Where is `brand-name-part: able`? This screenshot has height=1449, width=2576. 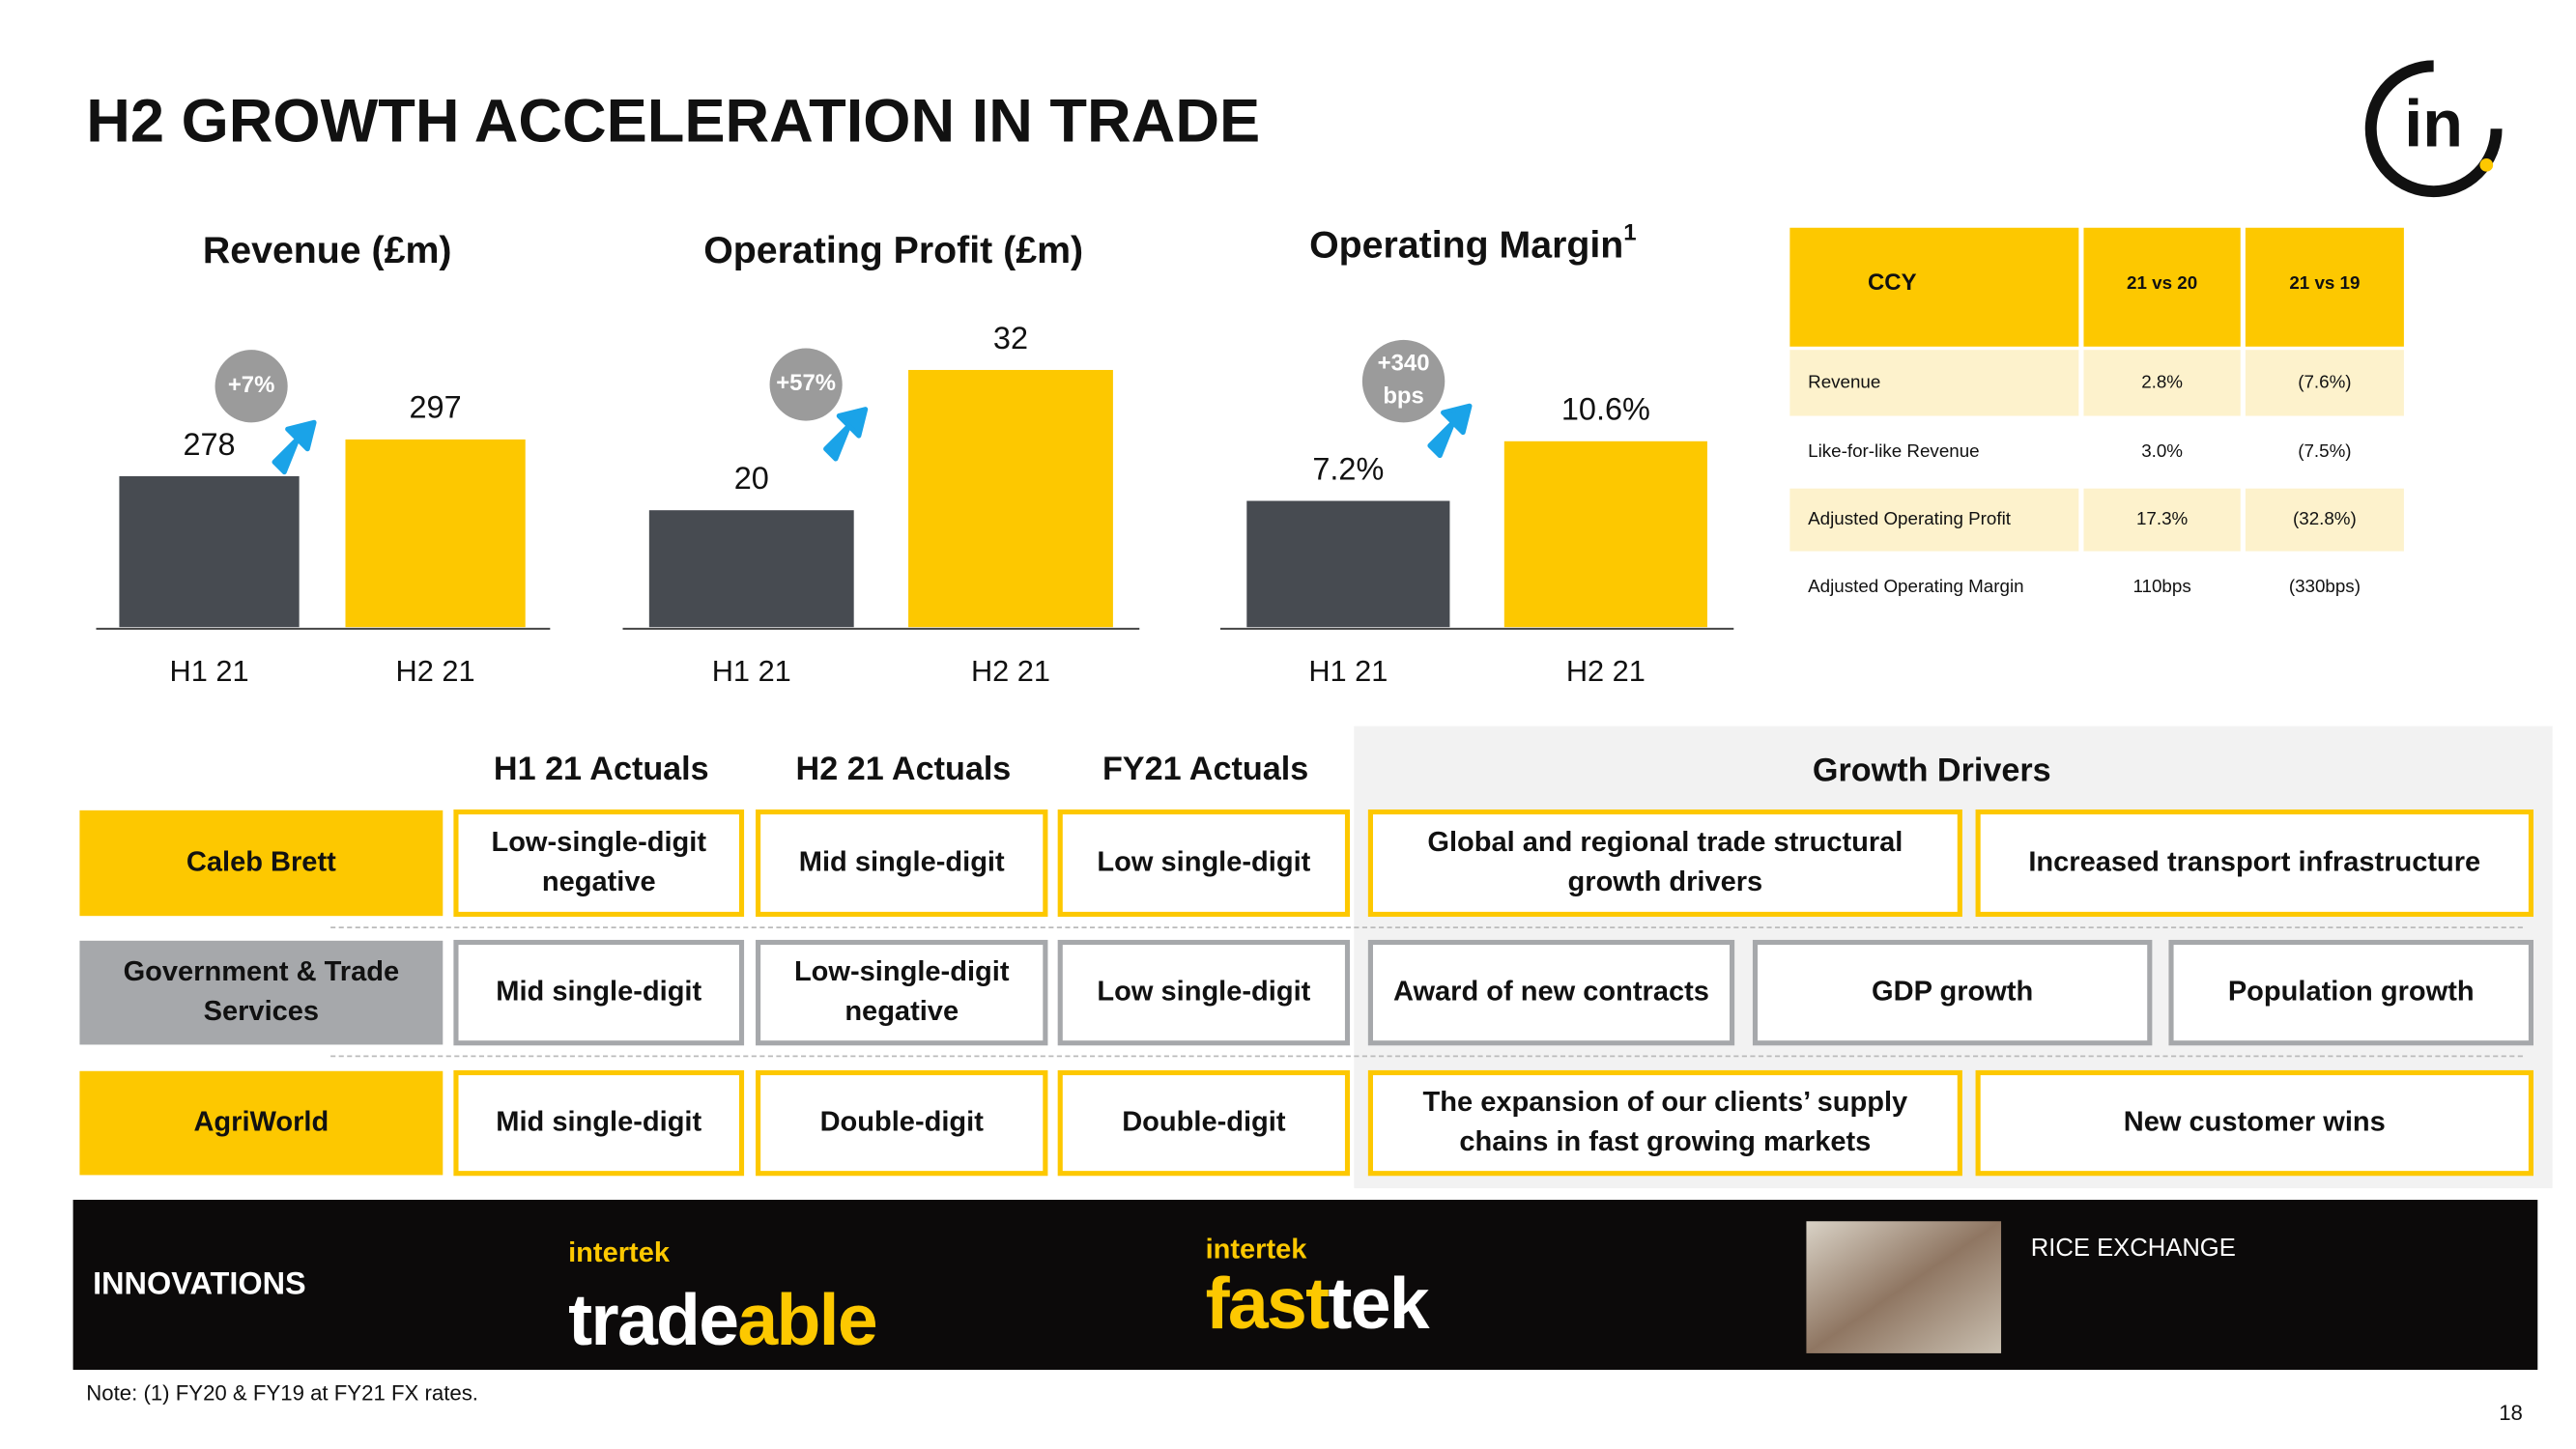 brand-name-part: able is located at coordinates (807, 1319).